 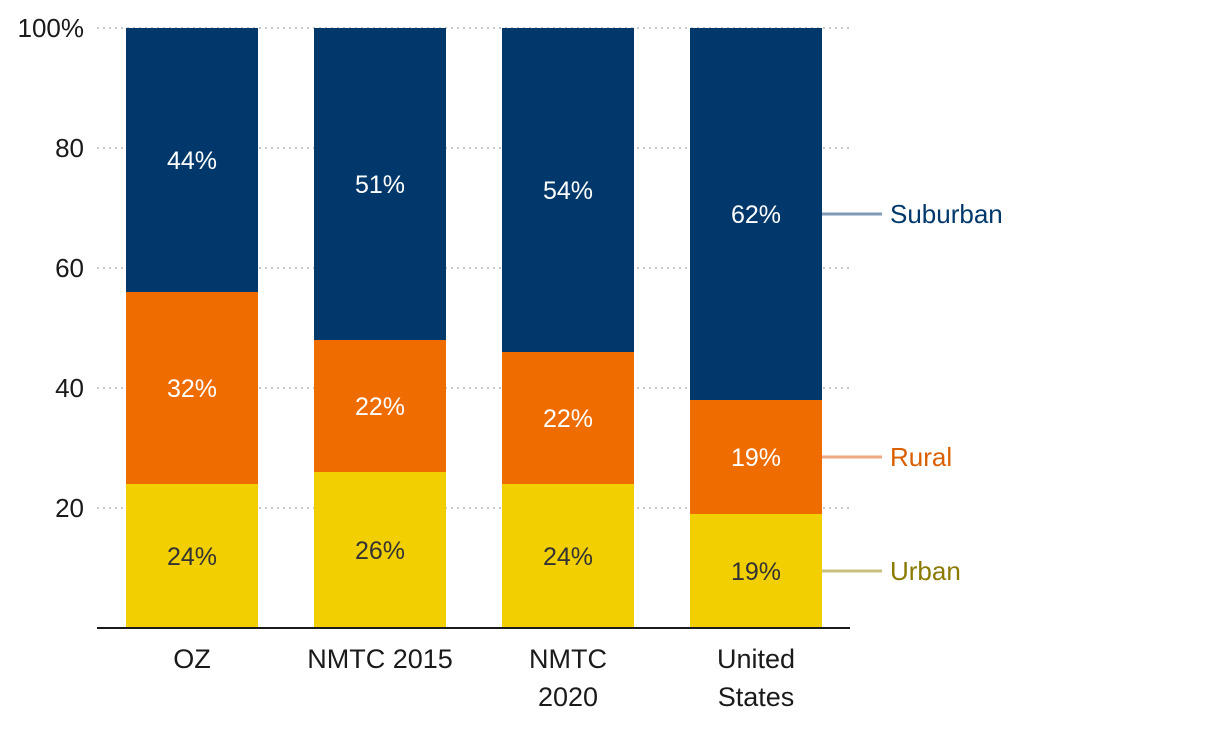 I want to click on data-label-urban-oz: 24%, so click(x=192, y=557).